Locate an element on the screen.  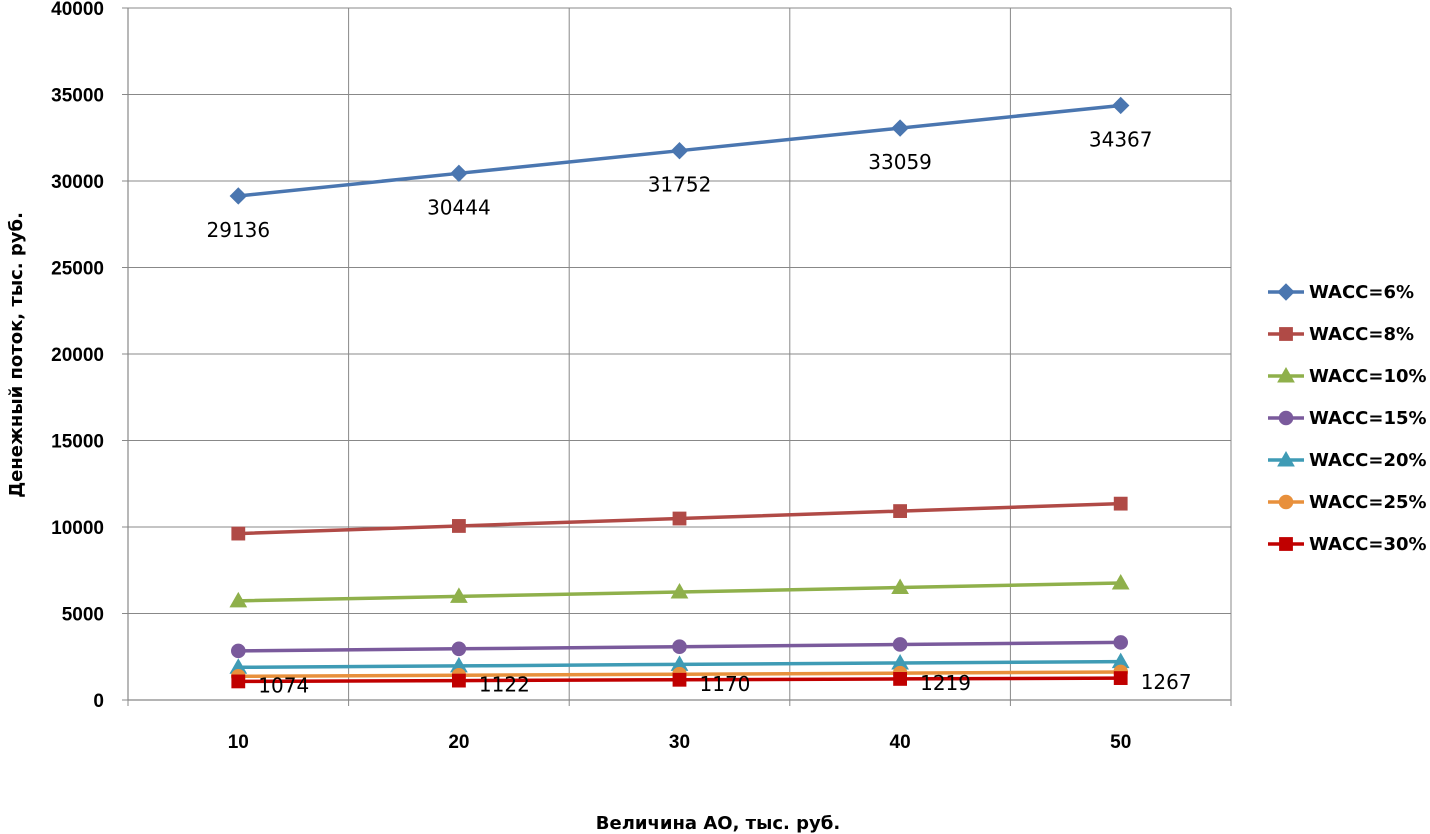
data-label: 1219 is located at coordinates (945, 683).